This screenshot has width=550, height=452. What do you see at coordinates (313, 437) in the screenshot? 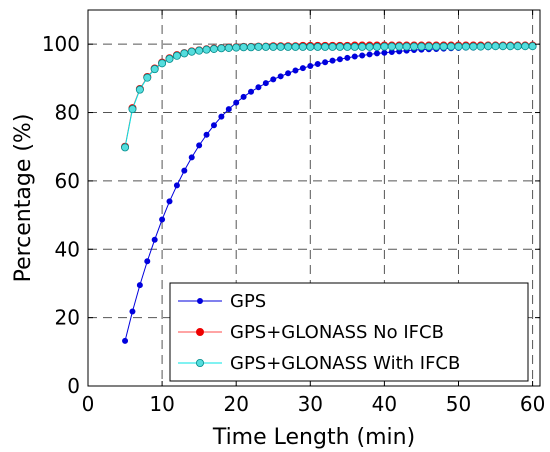
I see `x-axis-label: Time Length (min)` at bounding box center [313, 437].